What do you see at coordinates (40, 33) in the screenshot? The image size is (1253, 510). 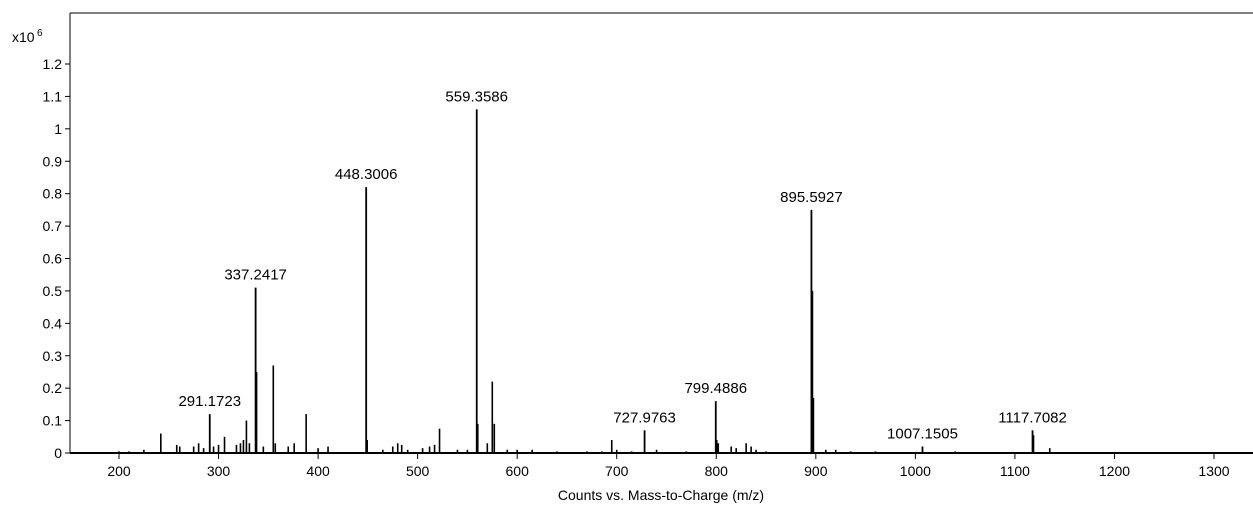 I see `y-multiplier-exponent: 6` at bounding box center [40, 33].